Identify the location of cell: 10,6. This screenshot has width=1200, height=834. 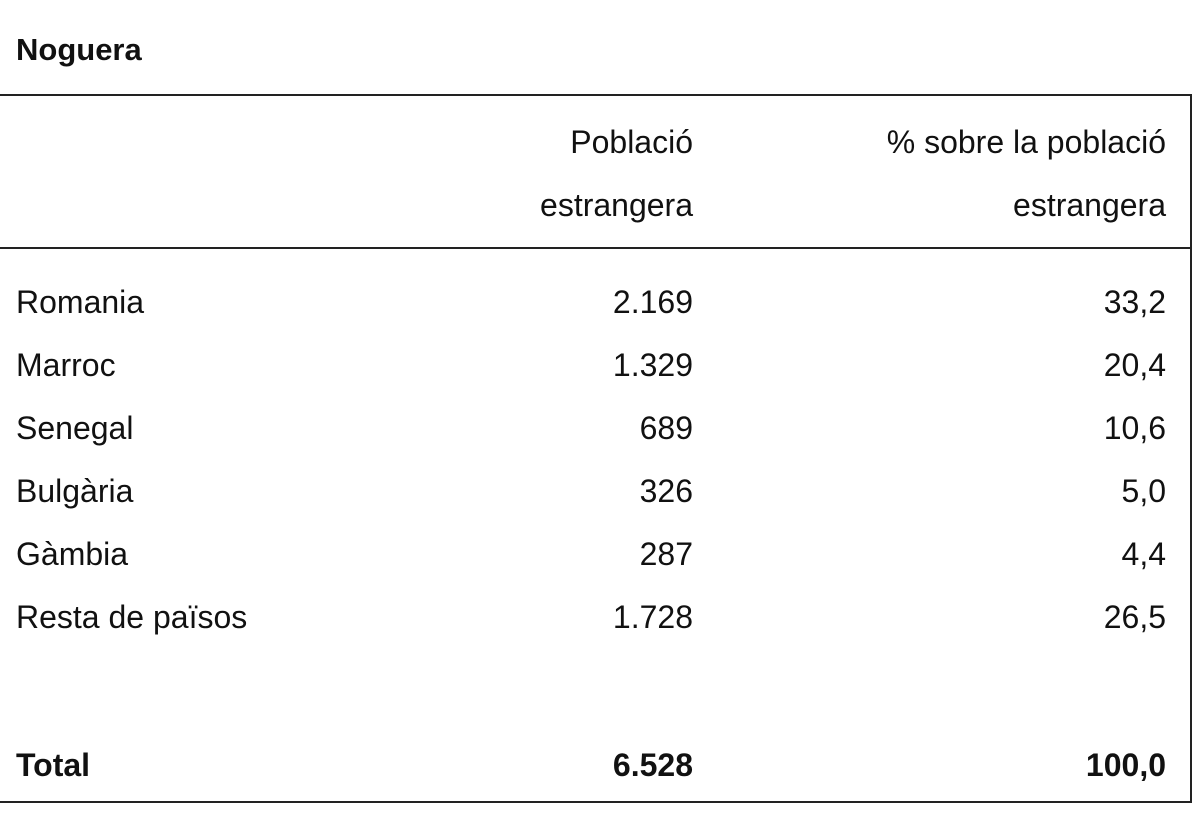
(1134, 428).